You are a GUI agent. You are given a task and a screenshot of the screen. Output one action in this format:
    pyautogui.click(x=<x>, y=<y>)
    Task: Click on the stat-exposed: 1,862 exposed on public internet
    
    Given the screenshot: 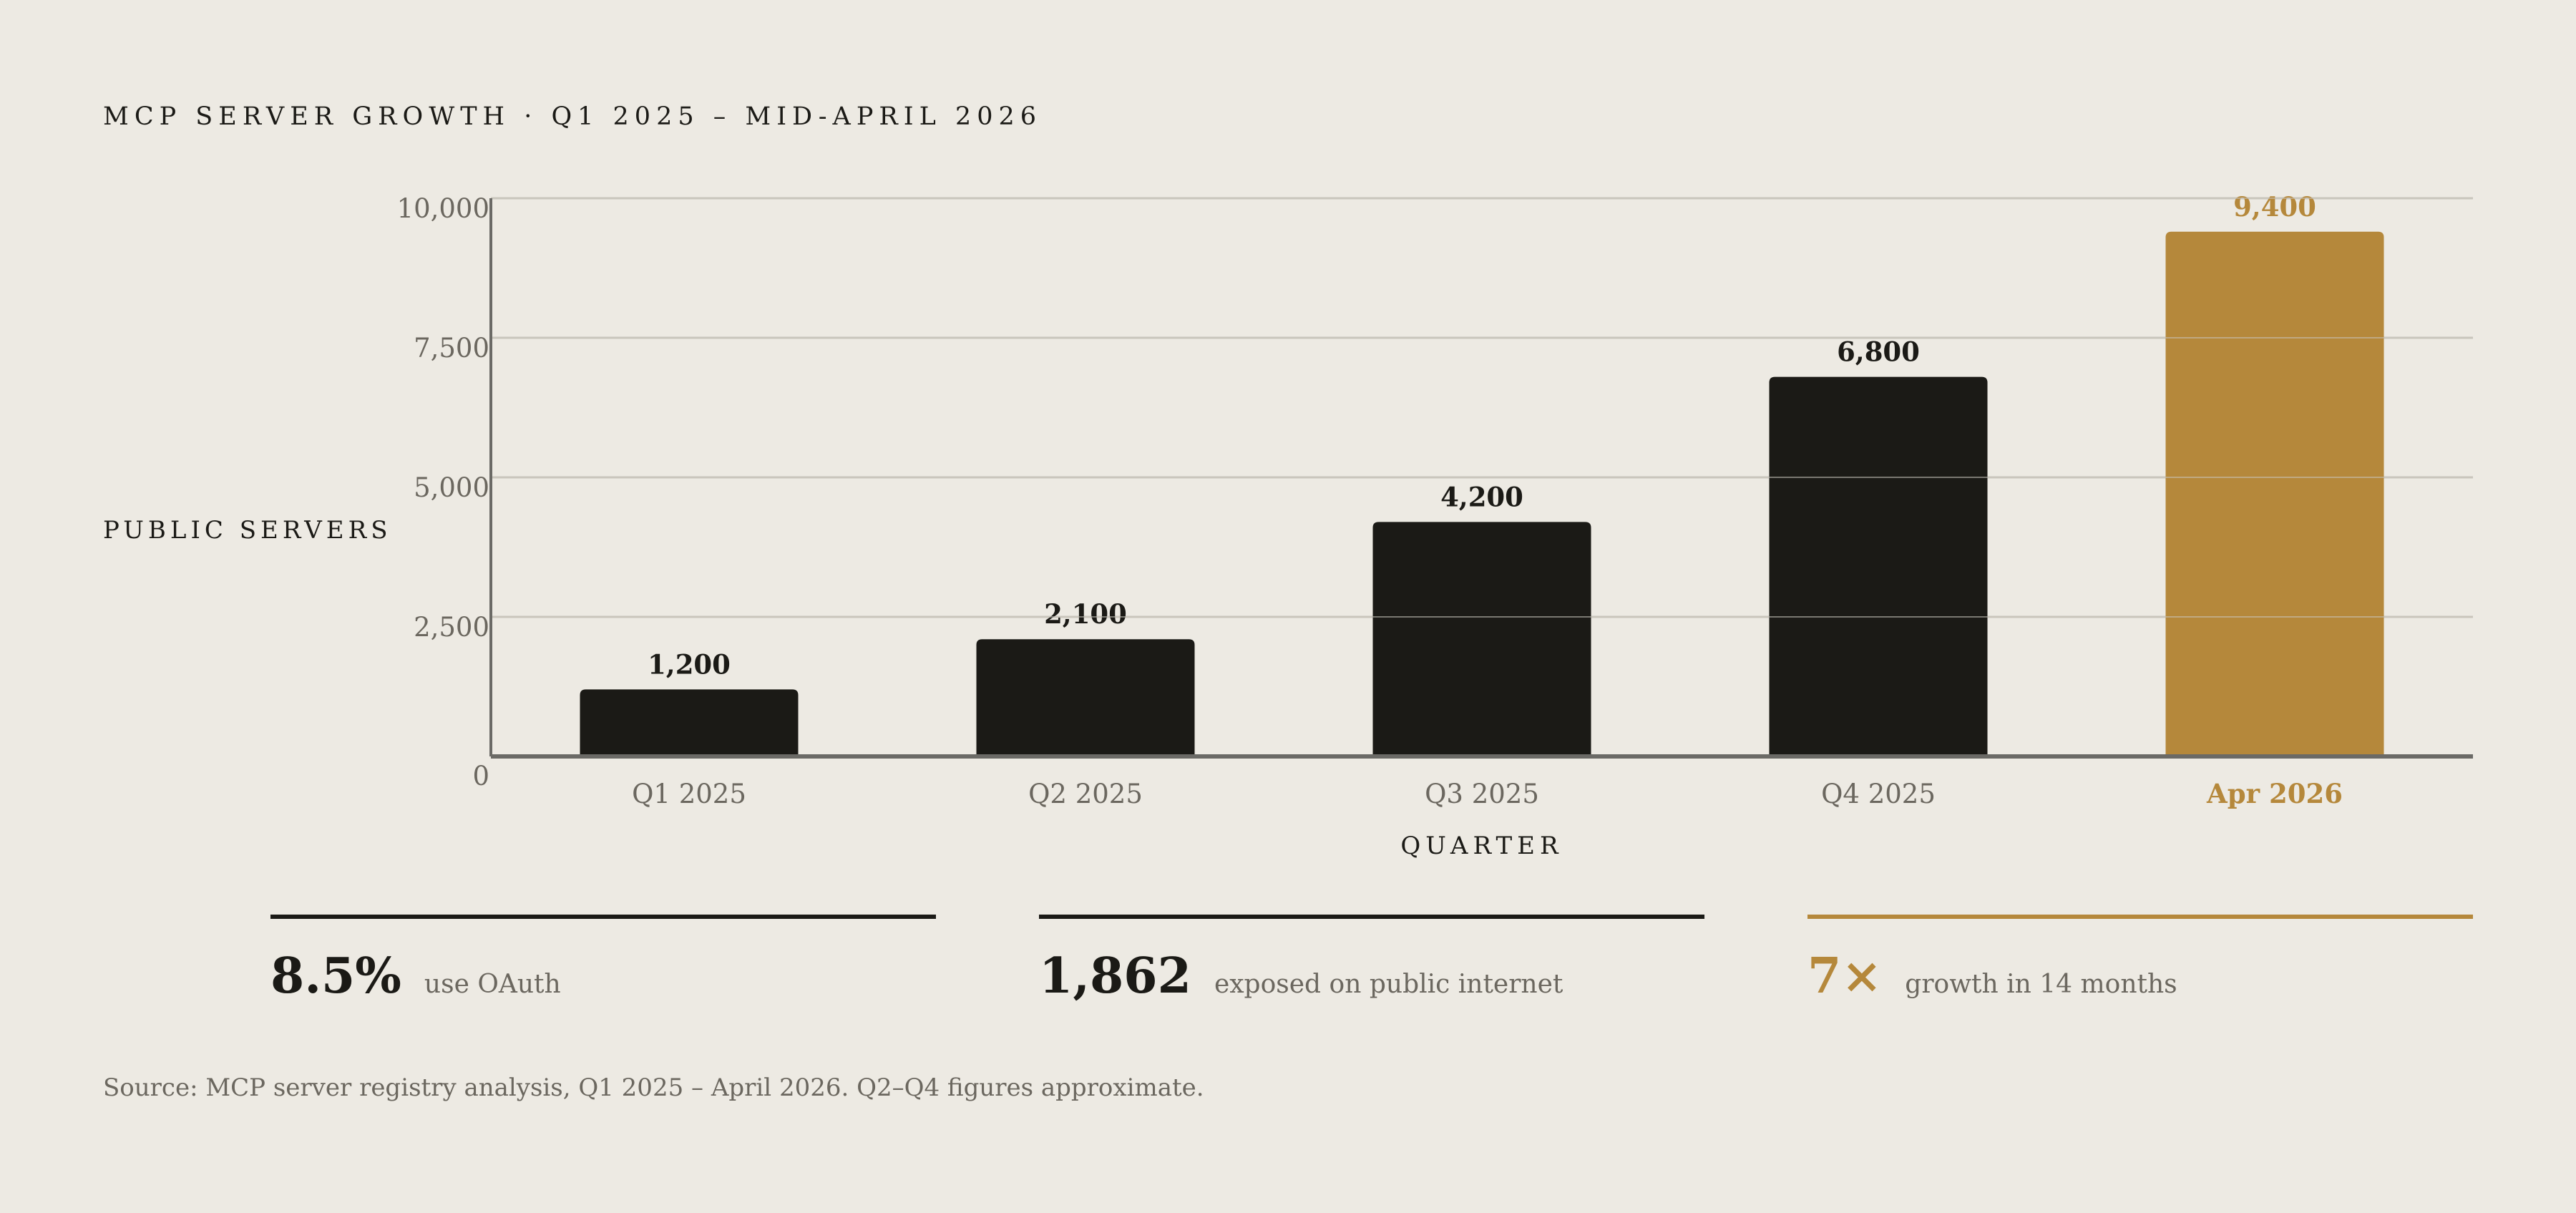 What is the action you would take?
    pyautogui.click(x=1371, y=960)
    